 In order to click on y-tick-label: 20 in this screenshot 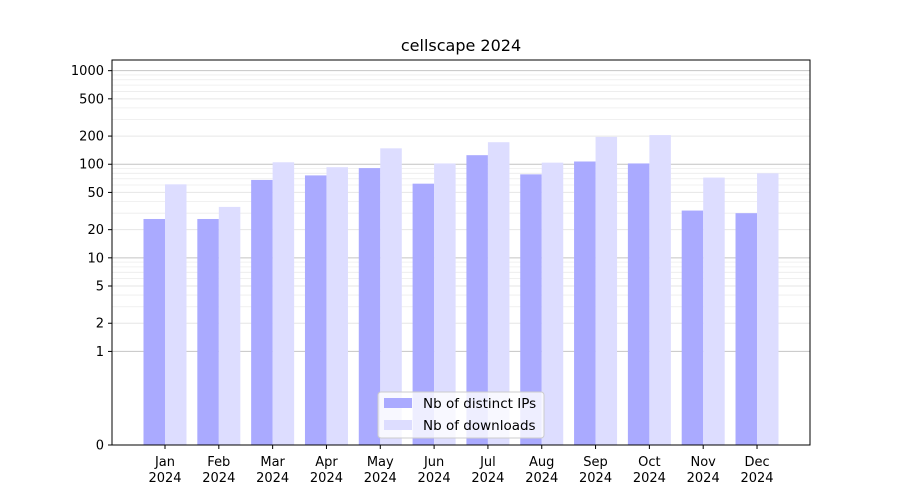, I will do `click(95, 230)`.